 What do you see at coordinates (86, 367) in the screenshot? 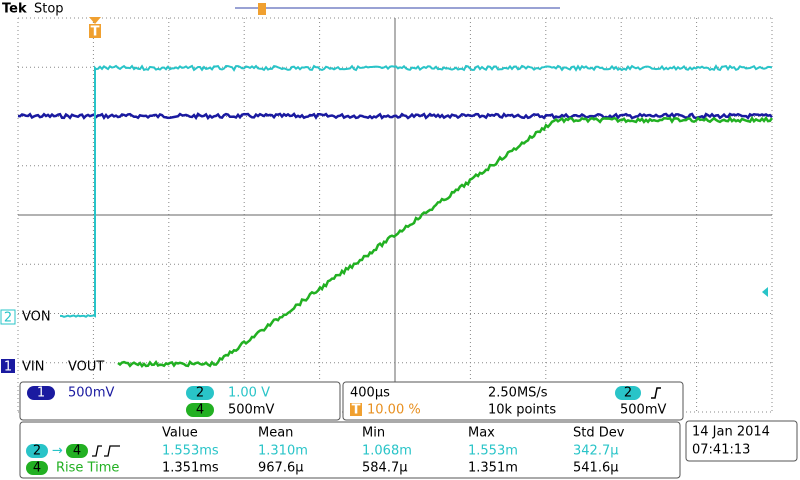
I see `ch4-trace-label: VOUT` at bounding box center [86, 367].